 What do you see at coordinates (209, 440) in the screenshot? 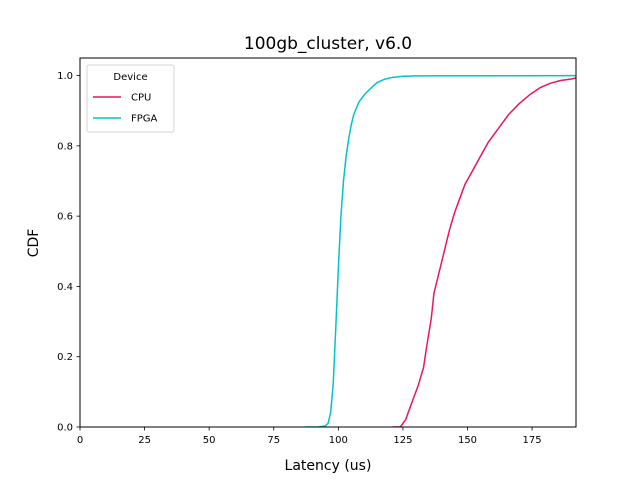
I see `x-tick-label: 50` at bounding box center [209, 440].